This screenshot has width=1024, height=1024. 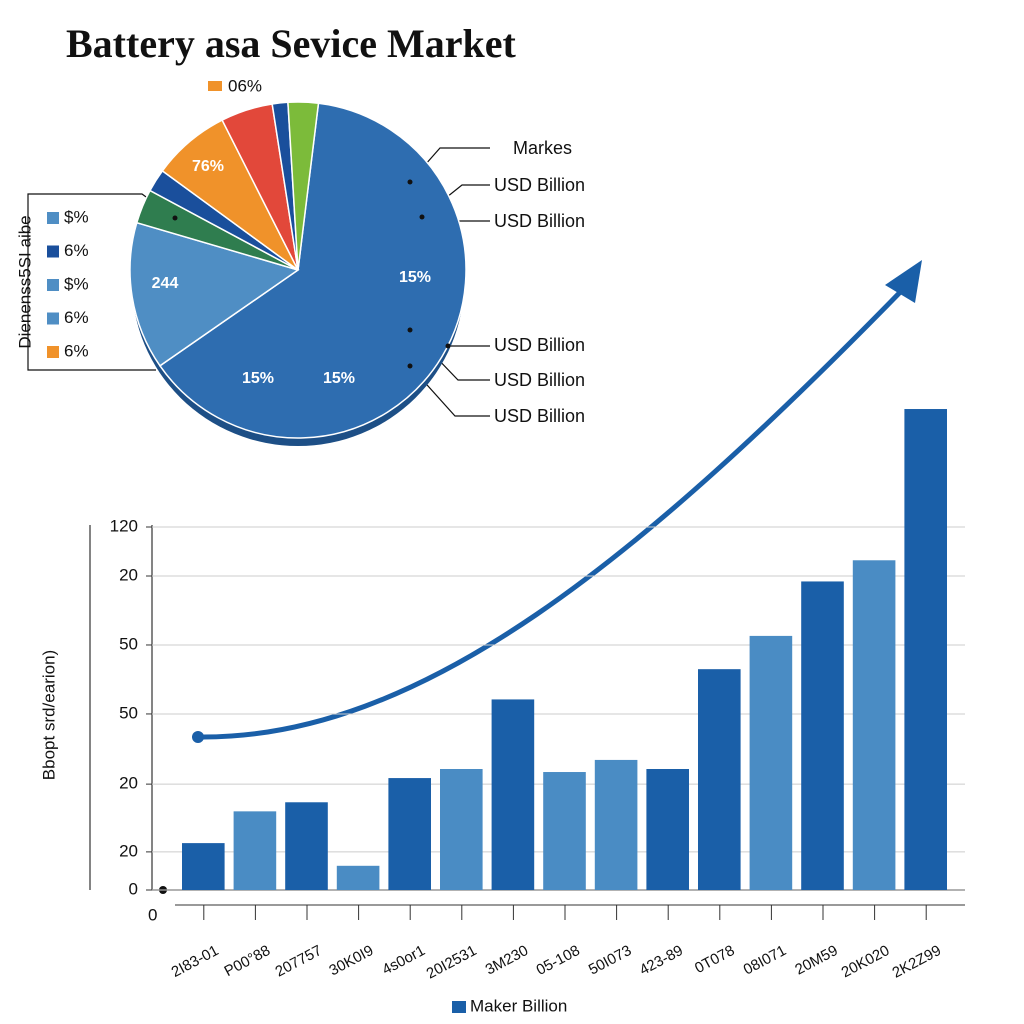 What do you see at coordinates (558, 960) in the screenshot?
I see `x-tick-label: 05-108` at bounding box center [558, 960].